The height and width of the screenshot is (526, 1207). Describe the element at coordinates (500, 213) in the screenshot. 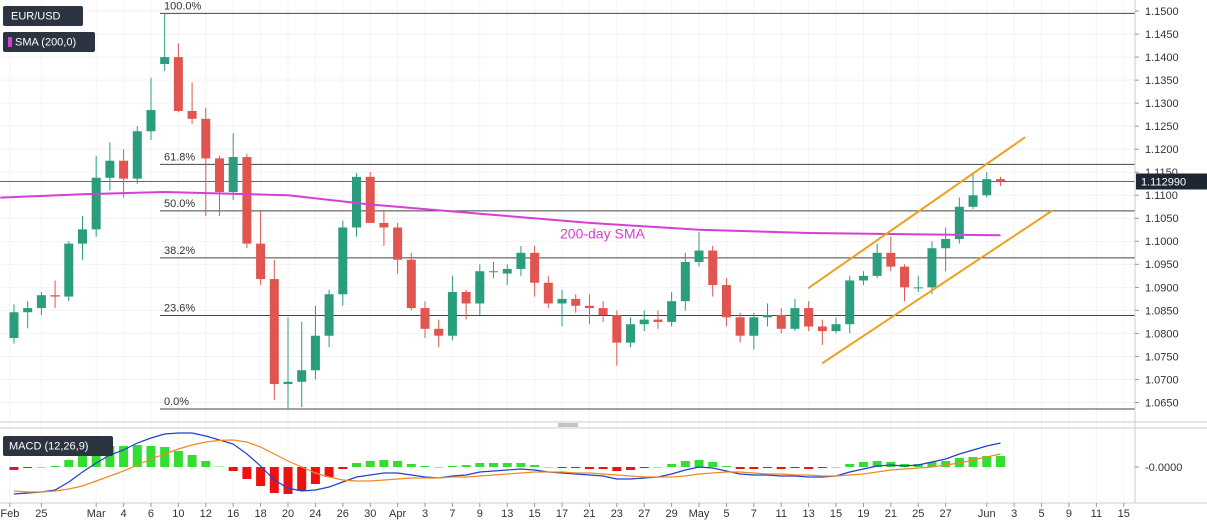

I see `sma-line` at that location.